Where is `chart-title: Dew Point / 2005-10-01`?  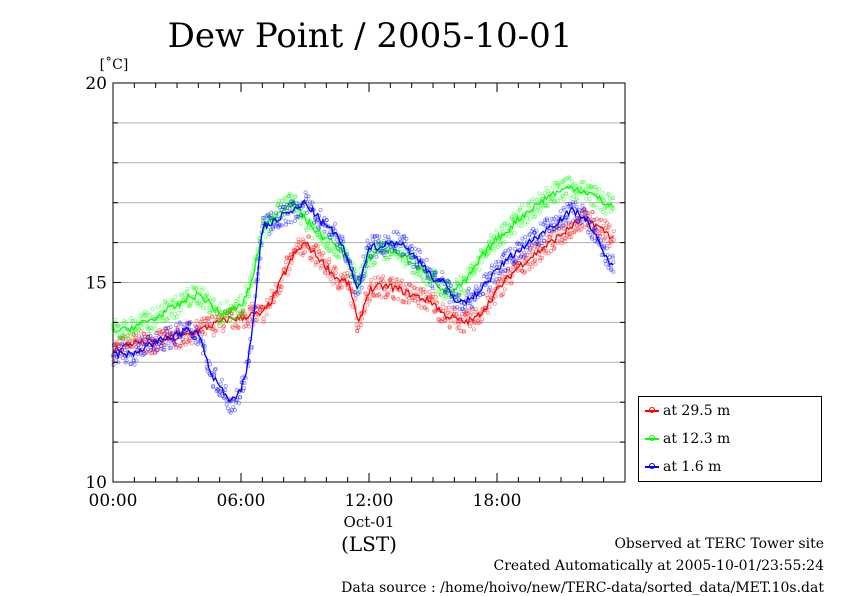
chart-title: Dew Point / 2005-10-01 is located at coordinates (370, 36).